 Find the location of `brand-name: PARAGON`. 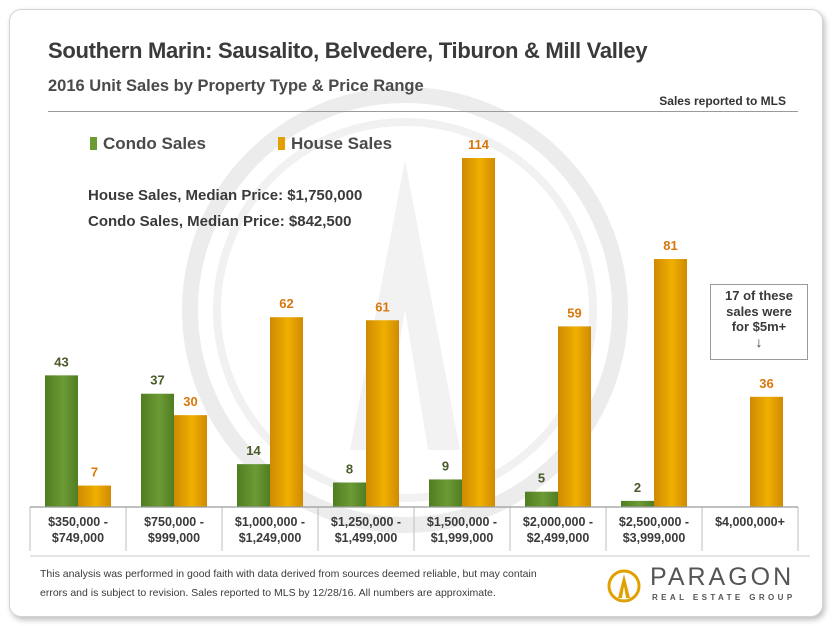

brand-name: PARAGON is located at coordinates (722, 577).